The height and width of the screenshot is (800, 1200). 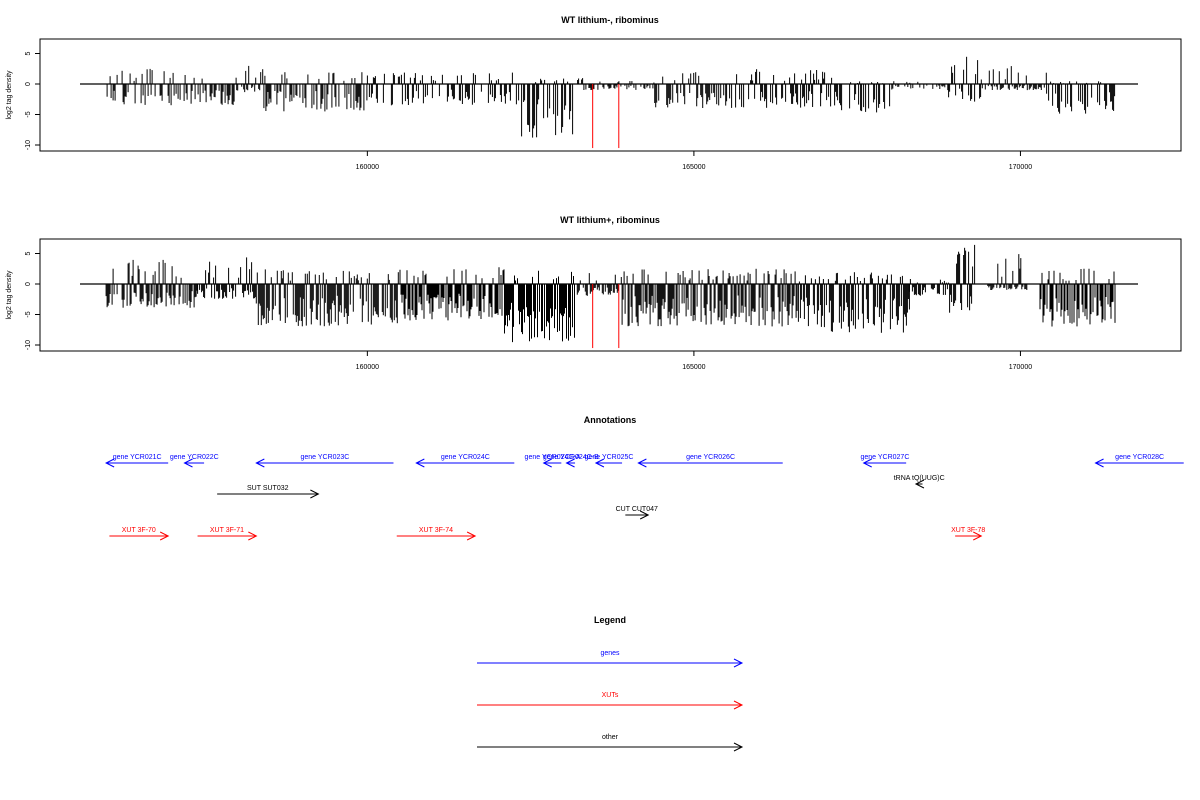 I want to click on feature-label: gene YCR022C, so click(x=194, y=457).